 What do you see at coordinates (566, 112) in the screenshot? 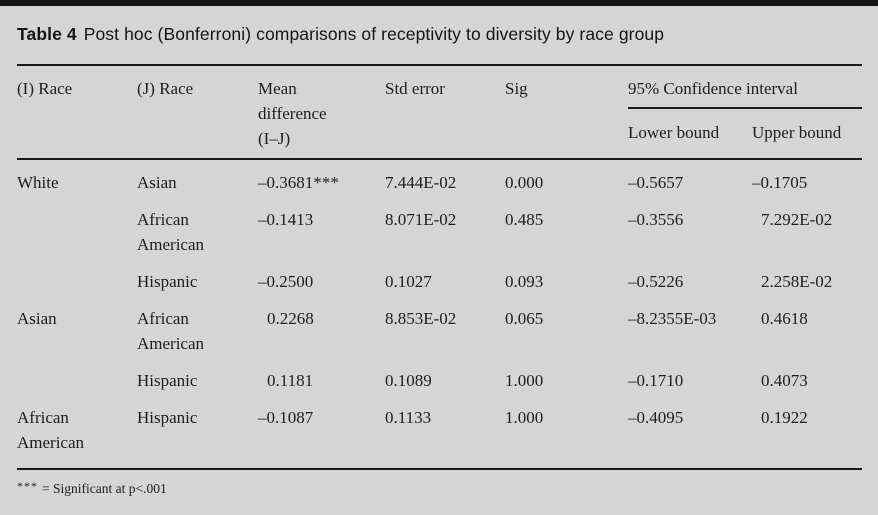
I see `header-cell-sig: Sig` at bounding box center [566, 112].